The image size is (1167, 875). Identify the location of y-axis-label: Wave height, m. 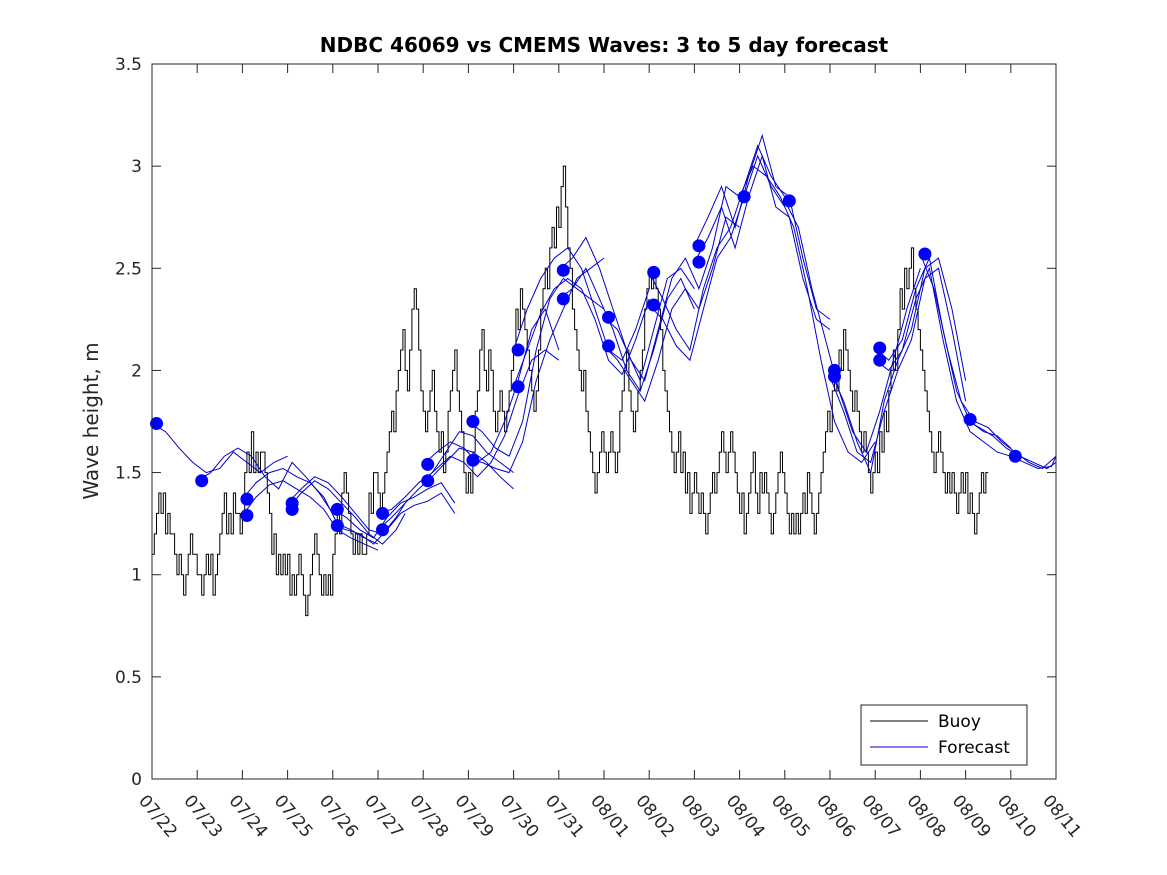
(91, 420).